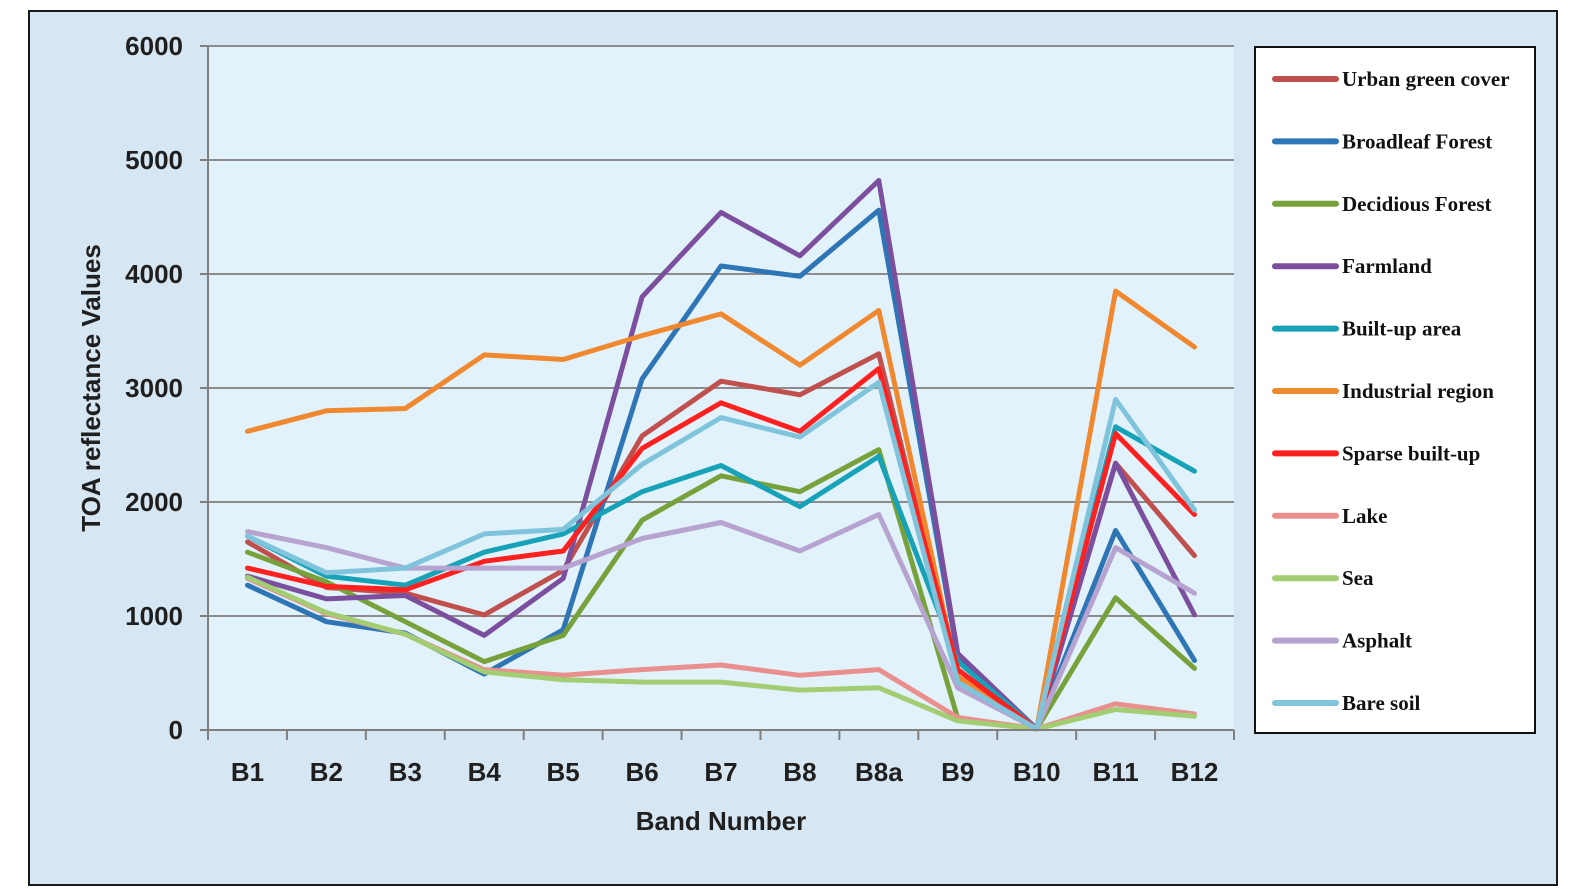 The width and height of the screenshot is (1591, 889). I want to click on x-tick-label: B5, so click(563, 772).